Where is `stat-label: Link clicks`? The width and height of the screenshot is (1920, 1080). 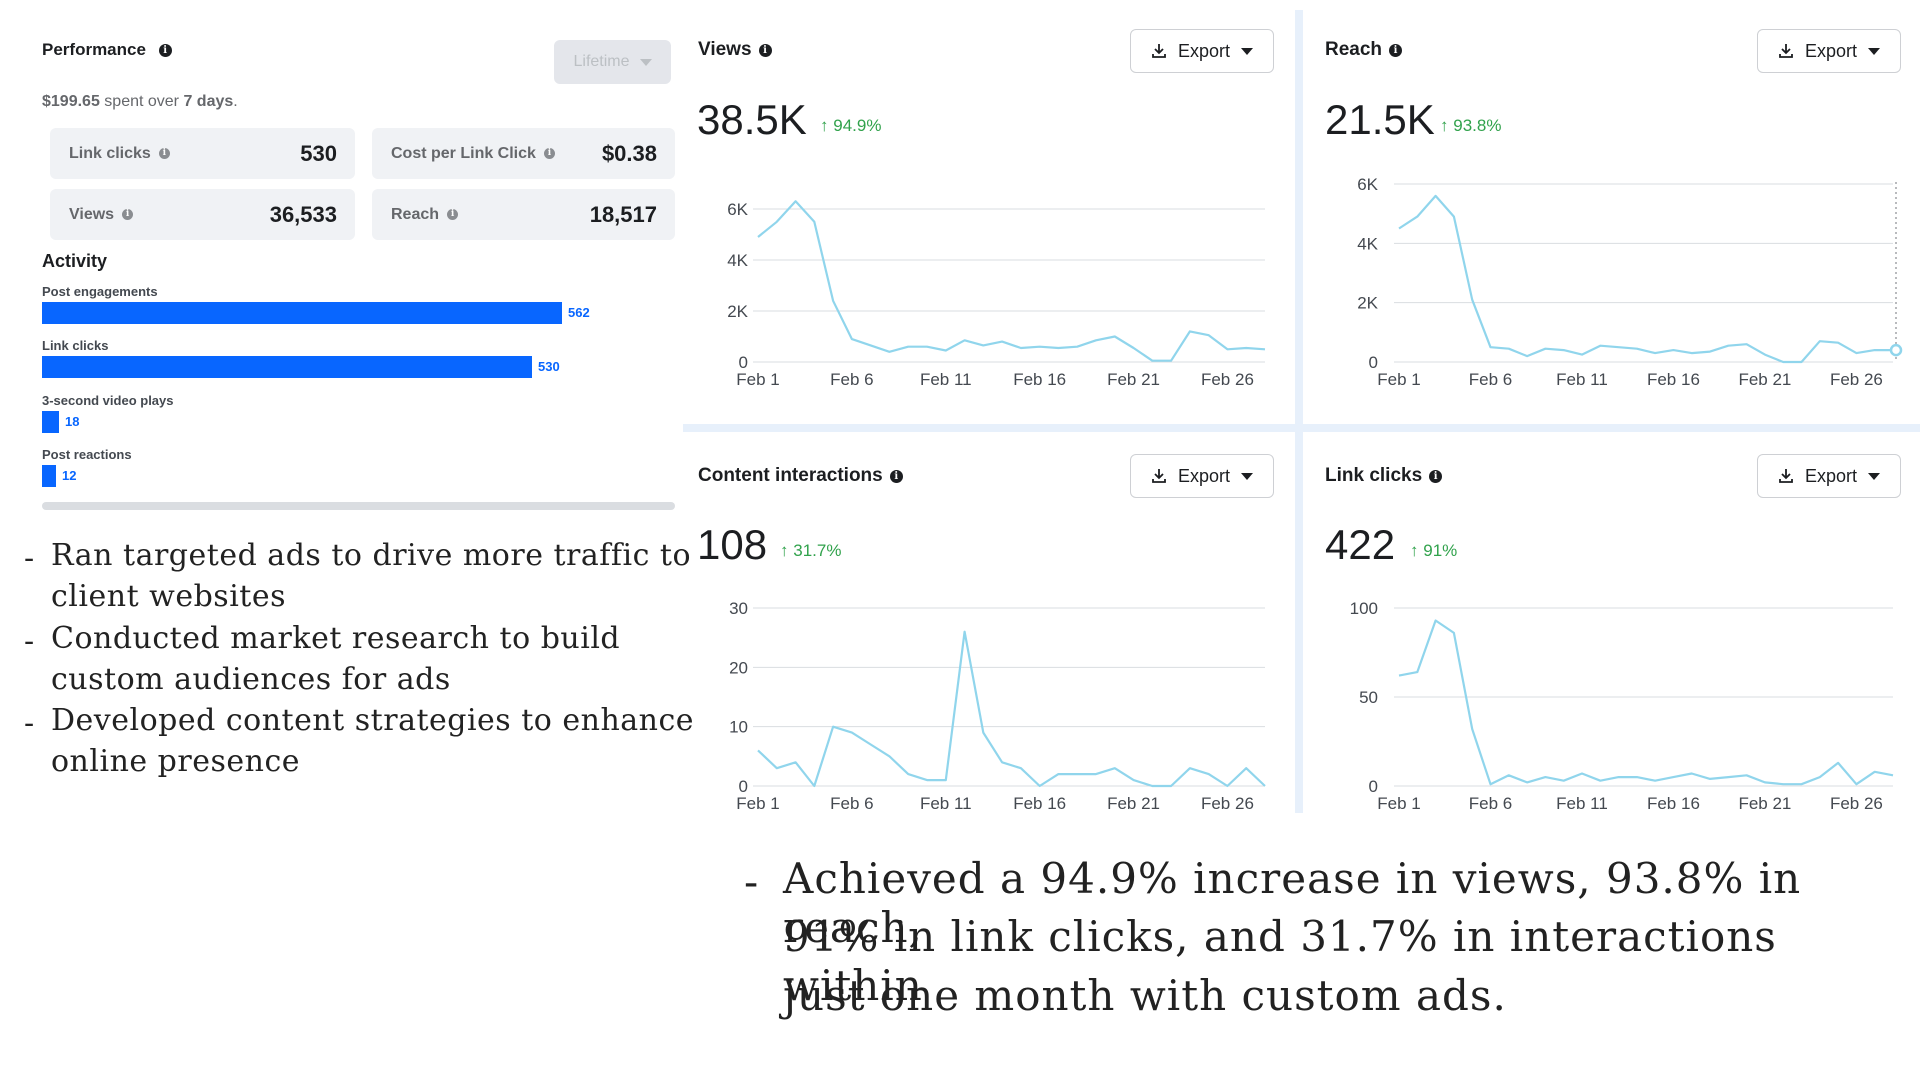 stat-label: Link clicks is located at coordinates (110, 153).